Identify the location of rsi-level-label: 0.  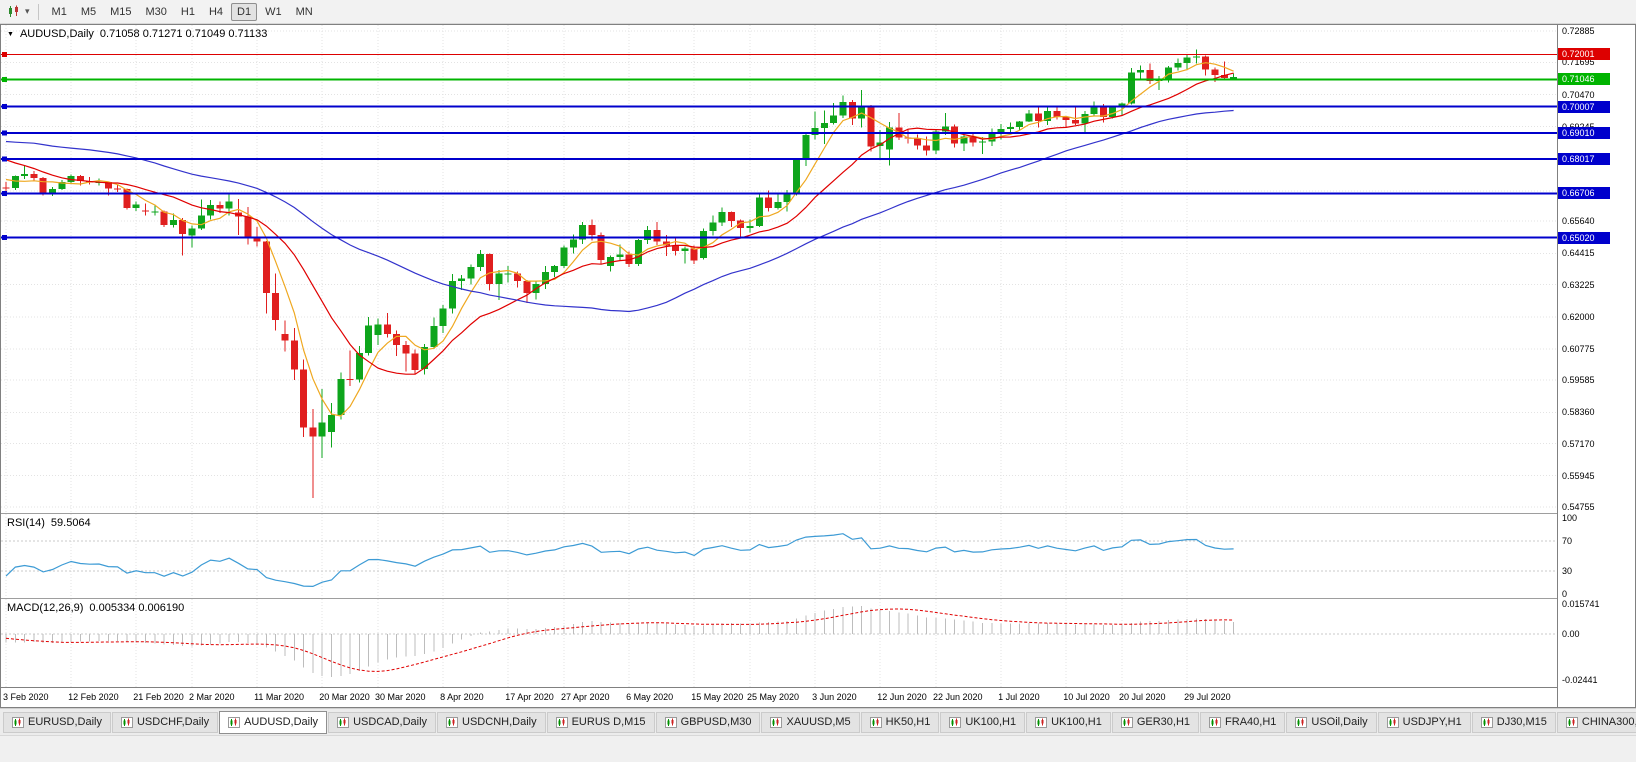
(1565, 594).